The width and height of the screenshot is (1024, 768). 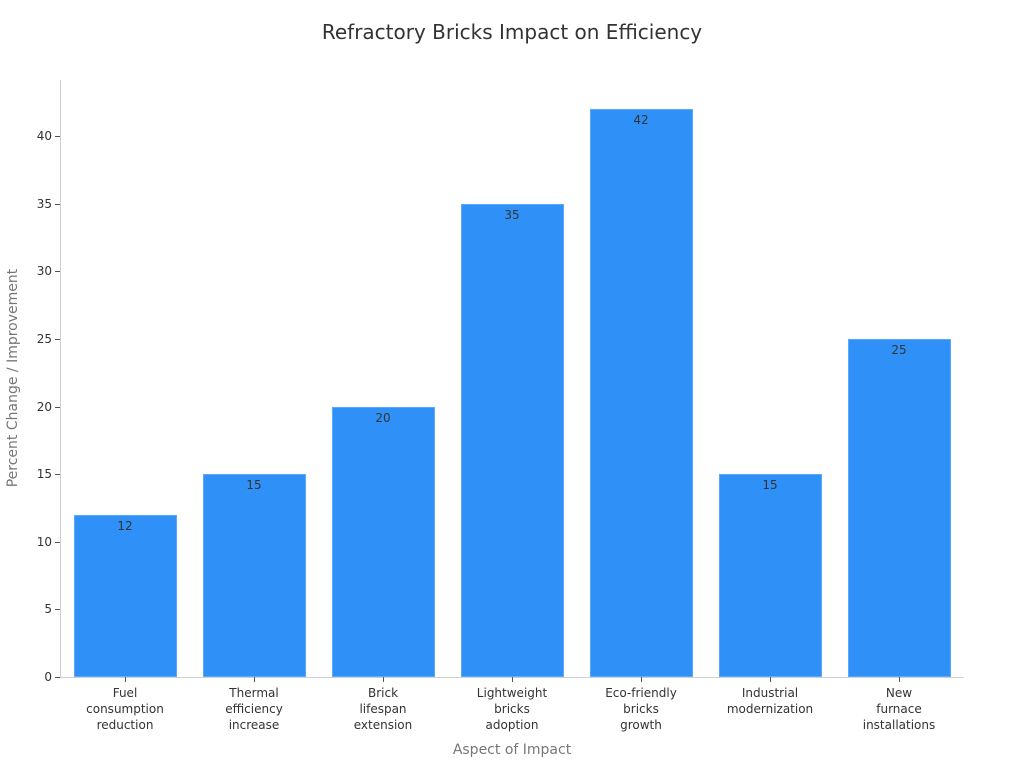 What do you see at coordinates (44, 541) in the screenshot?
I see `y-tick-label: 10` at bounding box center [44, 541].